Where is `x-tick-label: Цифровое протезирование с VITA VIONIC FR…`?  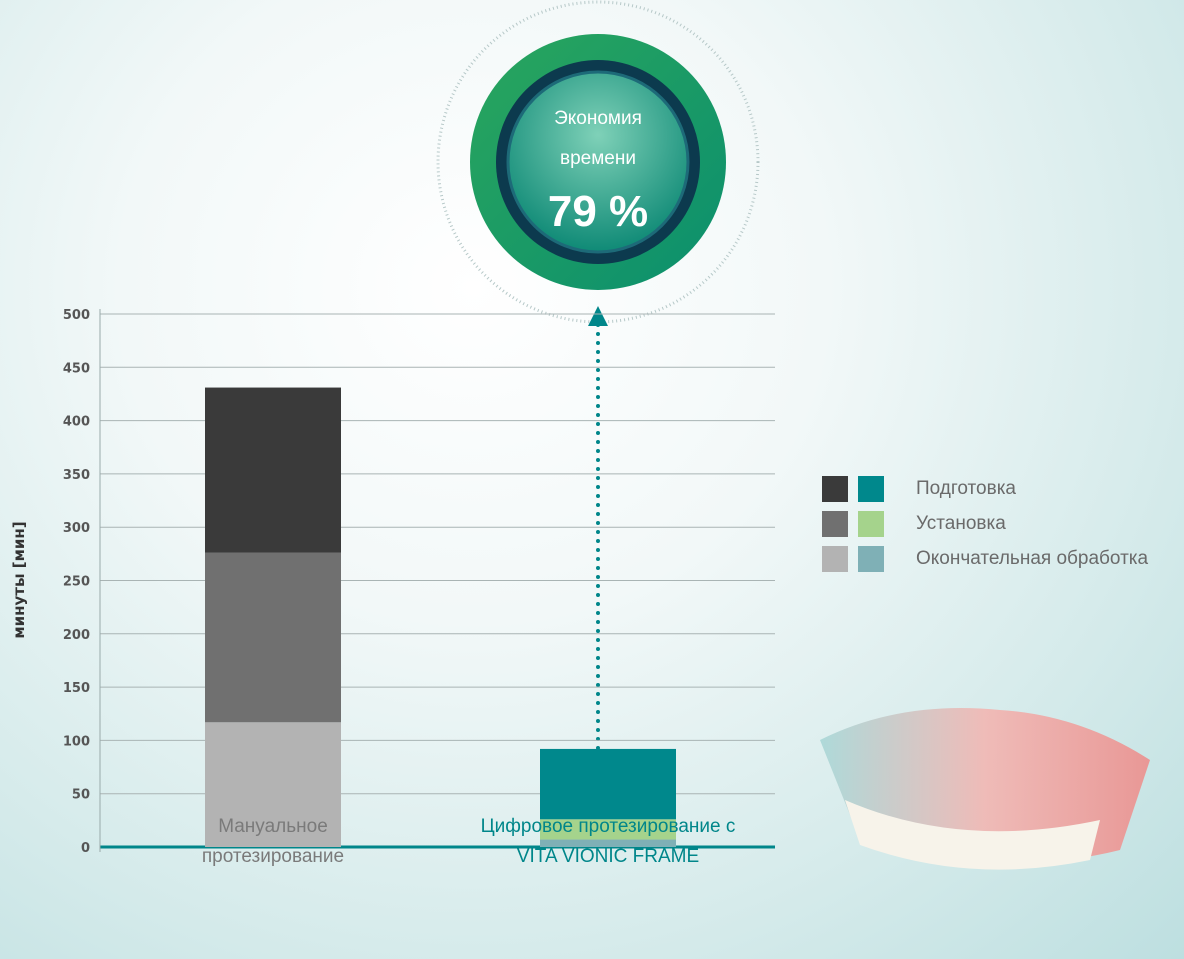 x-tick-label: Цифровое протезирование с VITA VIONIC FR… is located at coordinates (608, 841).